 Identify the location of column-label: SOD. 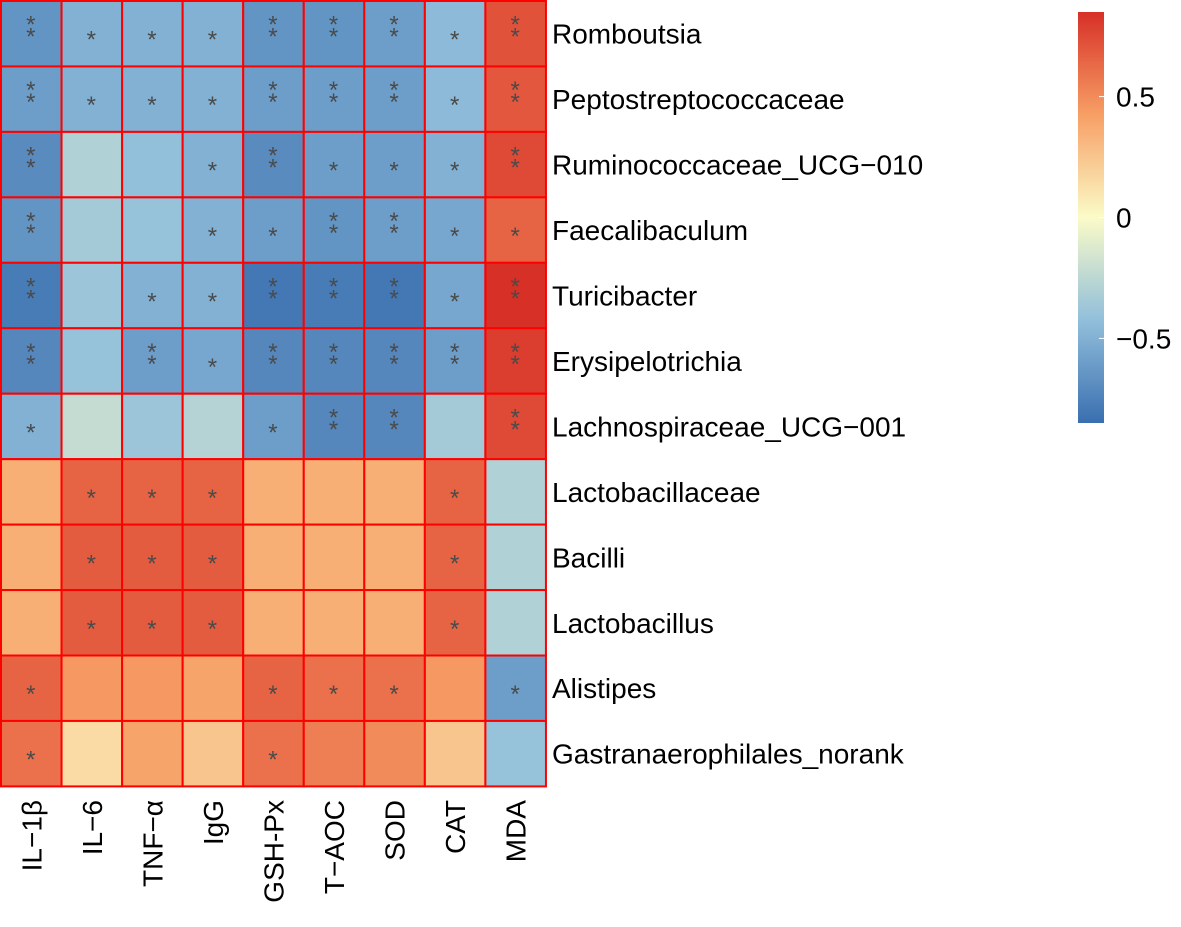
(395, 830).